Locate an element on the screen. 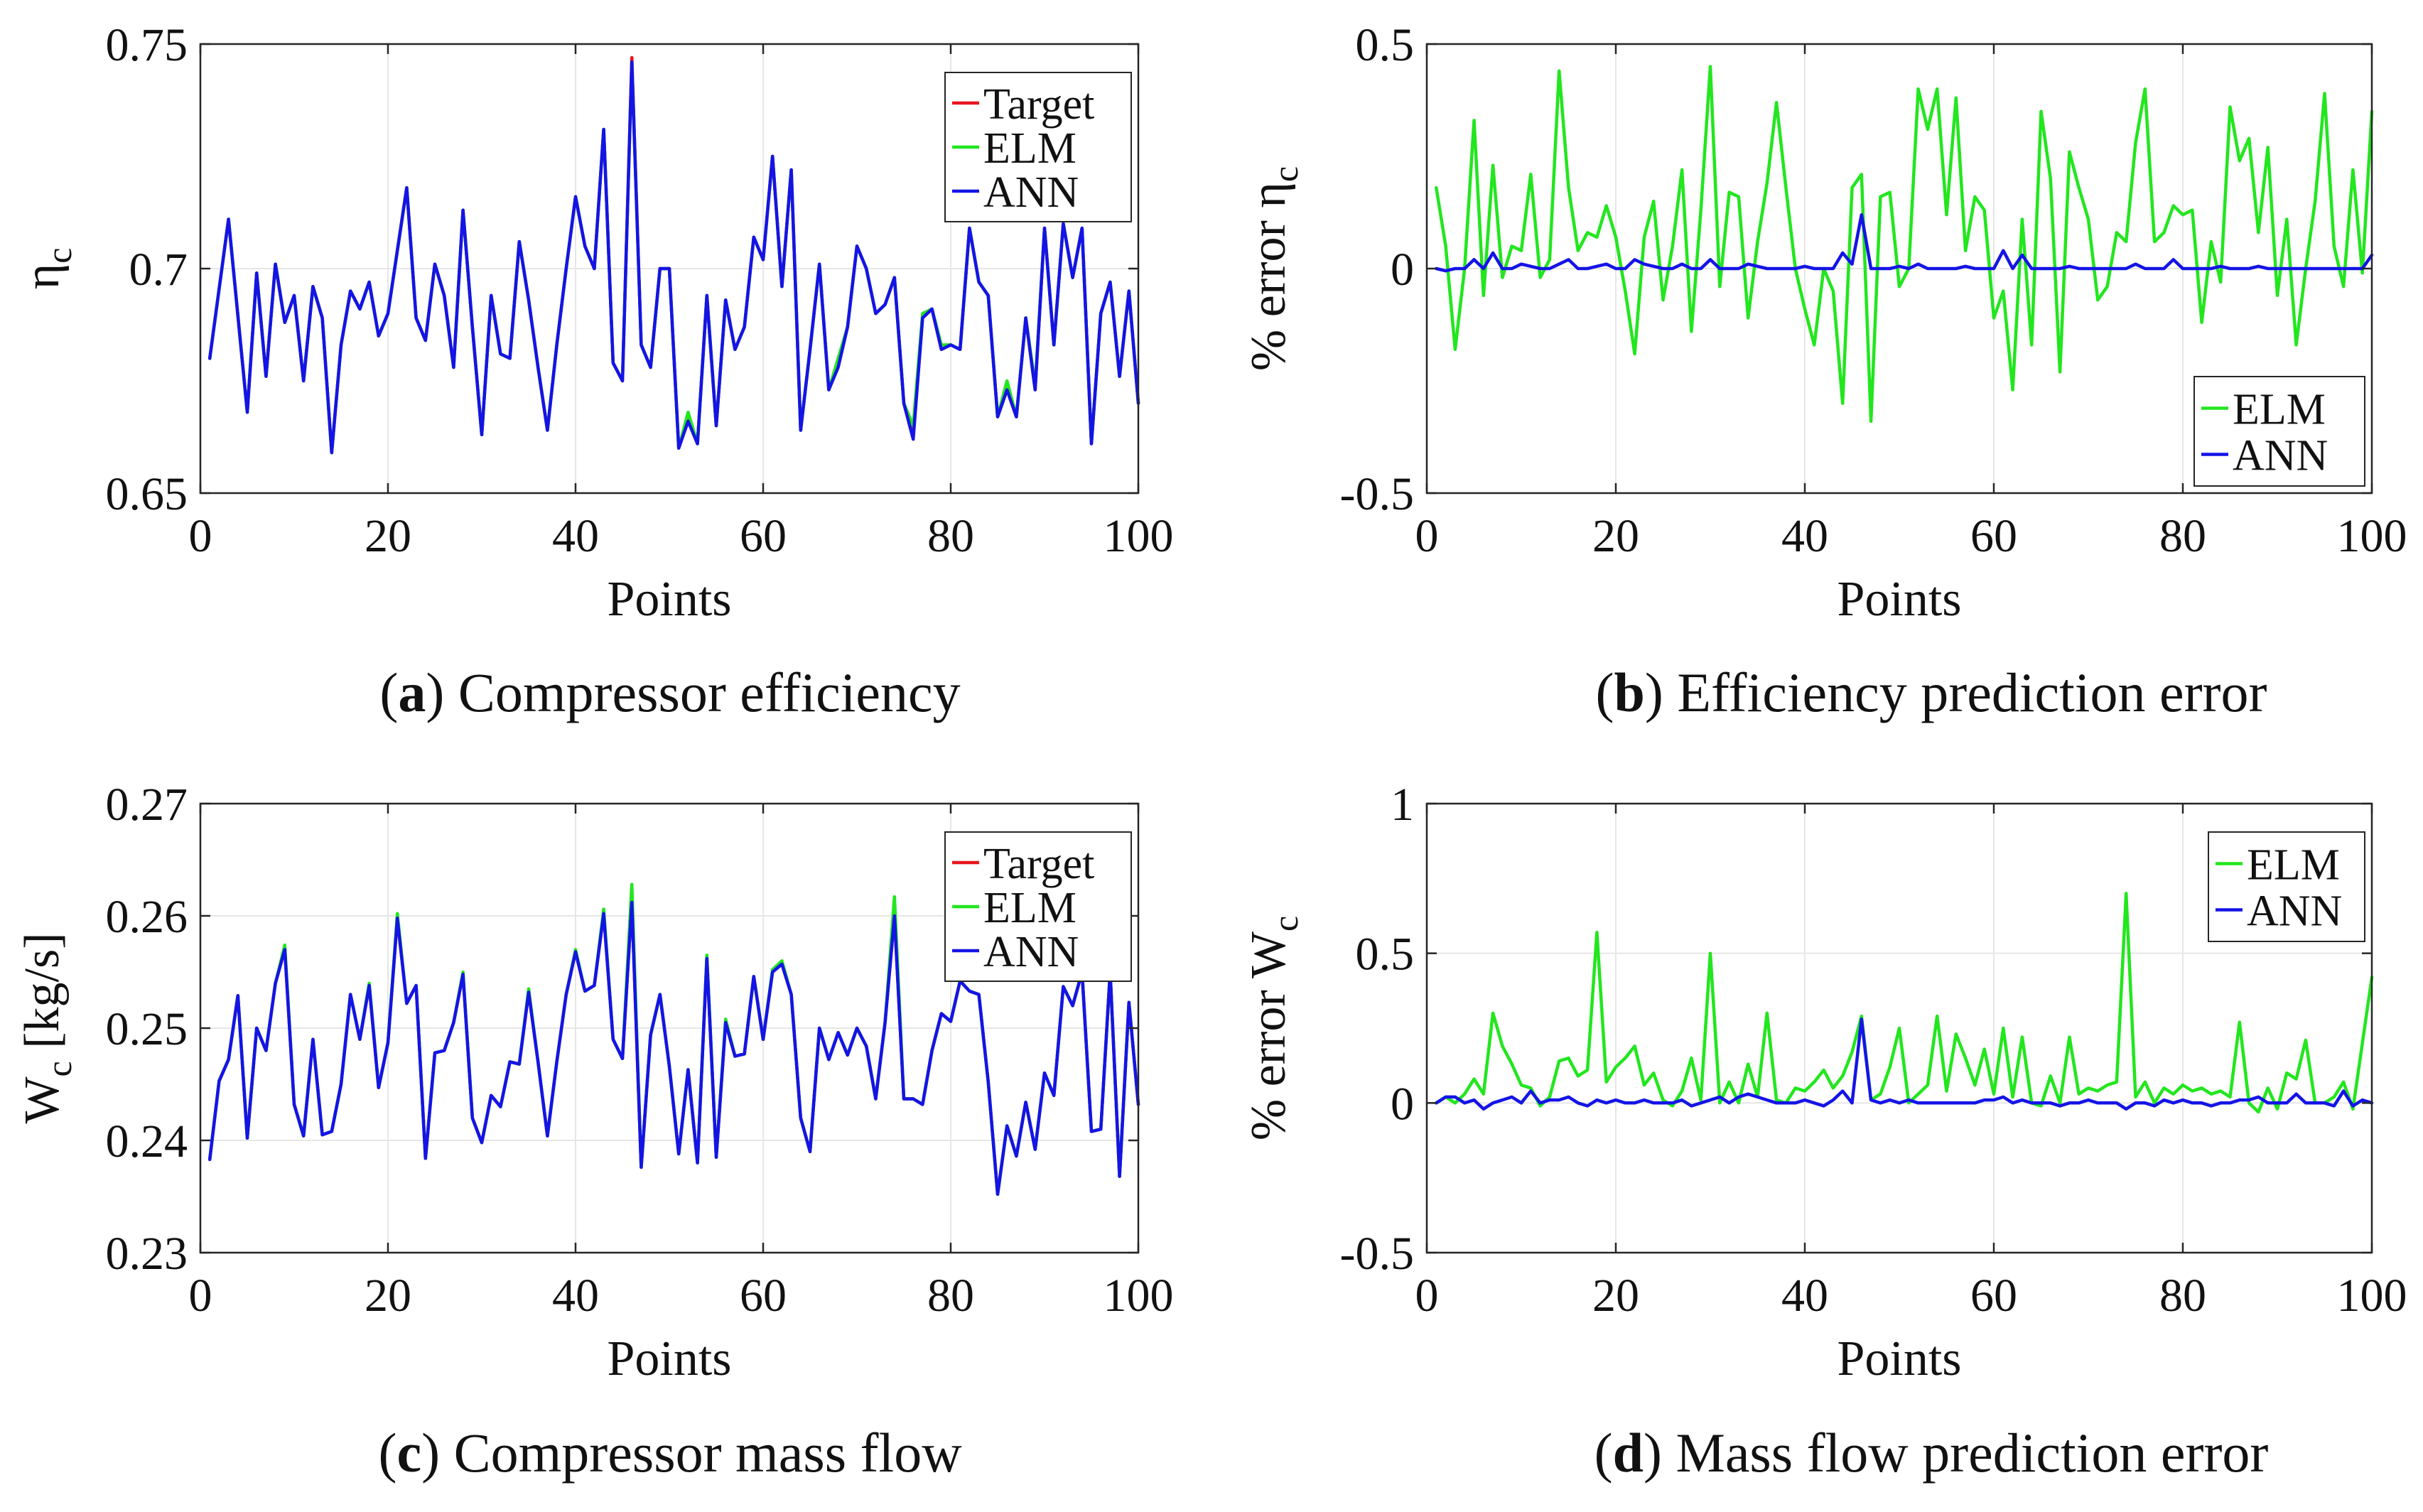 The width and height of the screenshot is (2423, 1512). y-axis-label: % error ηc is located at coordinates (1273, 268).